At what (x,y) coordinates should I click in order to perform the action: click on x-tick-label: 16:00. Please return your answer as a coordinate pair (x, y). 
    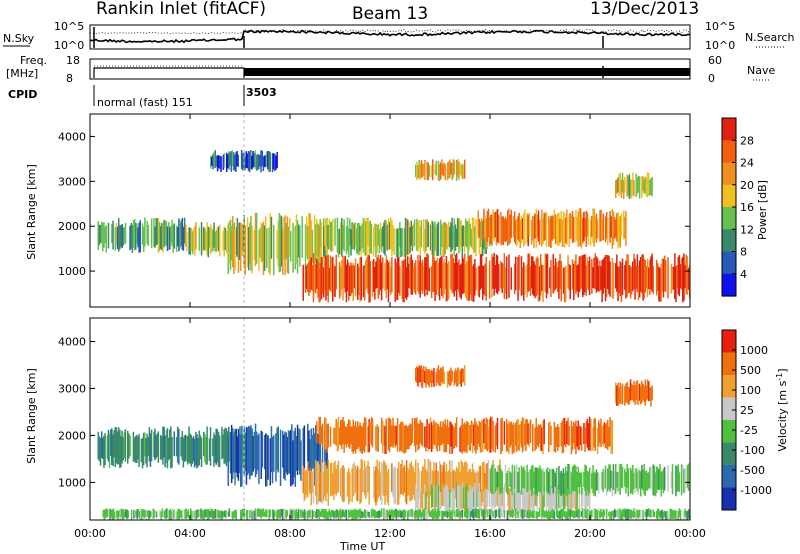
    Looking at the image, I should click on (490, 533).